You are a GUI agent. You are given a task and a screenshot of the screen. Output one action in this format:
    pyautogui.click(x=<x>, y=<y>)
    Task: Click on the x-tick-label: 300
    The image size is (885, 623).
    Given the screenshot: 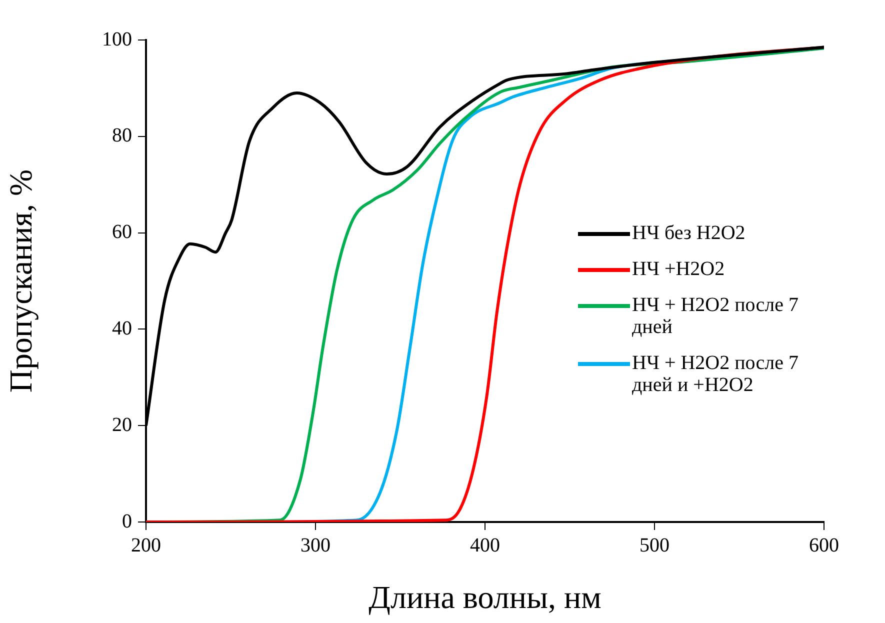 What is the action you would take?
    pyautogui.click(x=315, y=545)
    